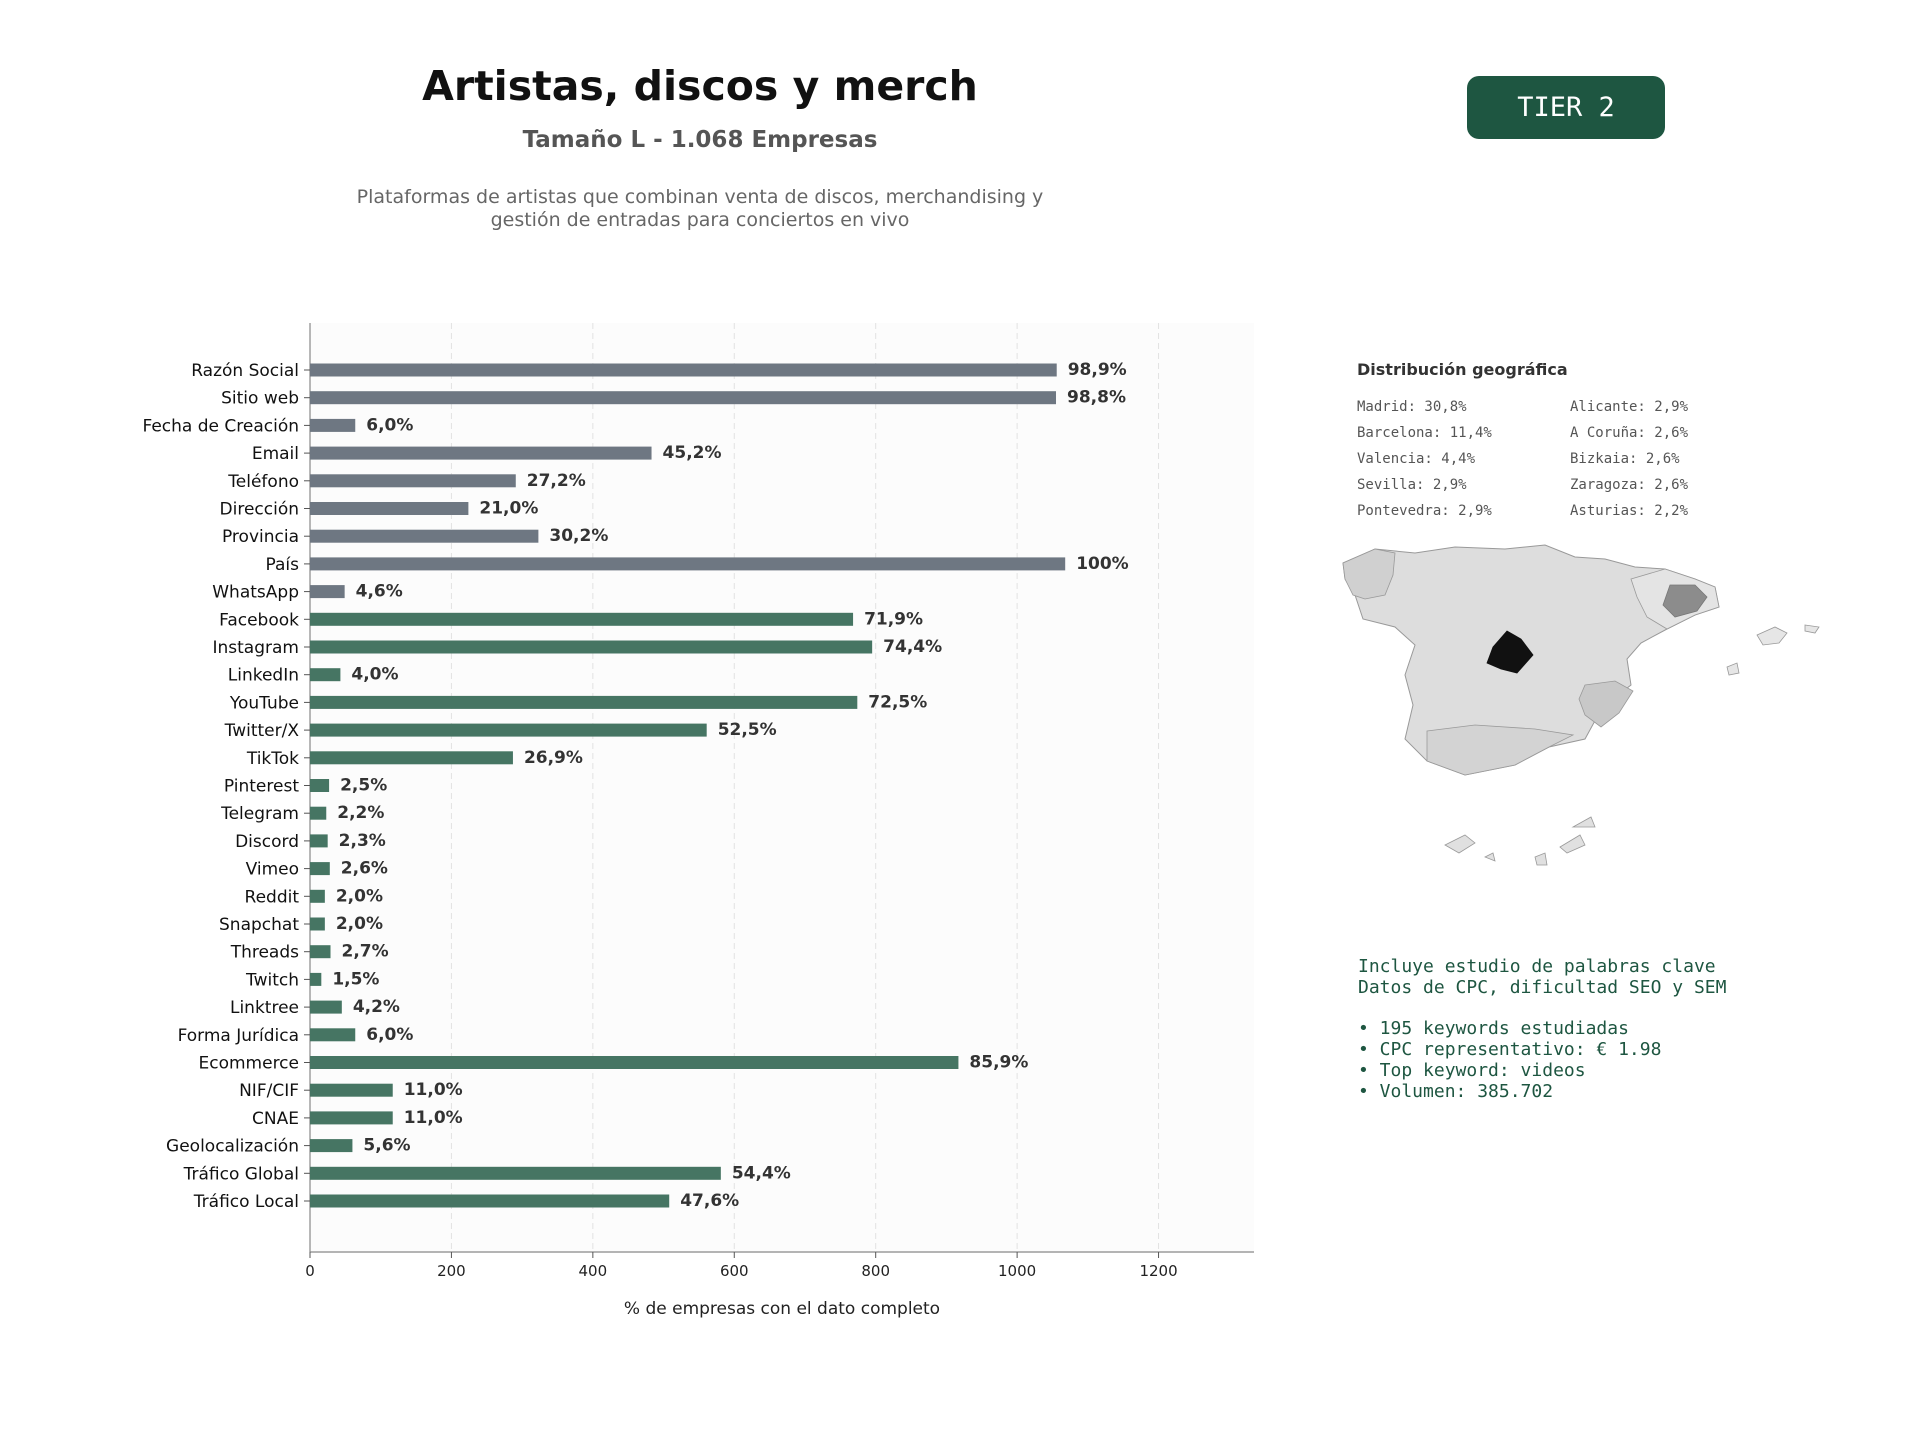 The image size is (1920, 1440). Describe the element at coordinates (379, 592) in the screenshot. I see `value-label: 4,6%` at that location.